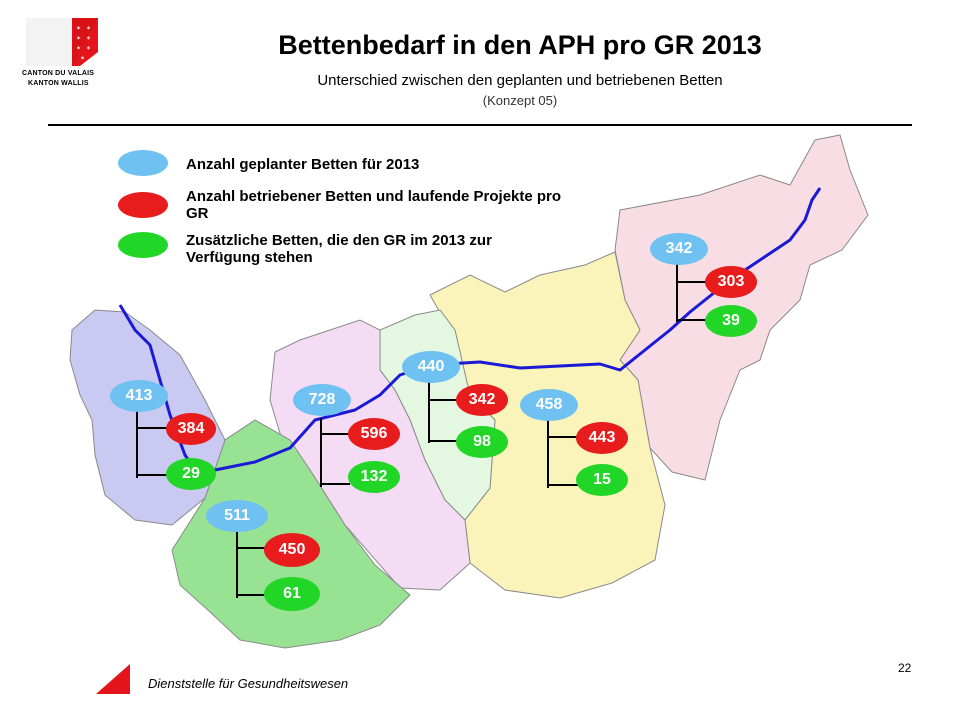  What do you see at coordinates (143, 163) in the screenshot?
I see `legend-planned-swatch` at bounding box center [143, 163].